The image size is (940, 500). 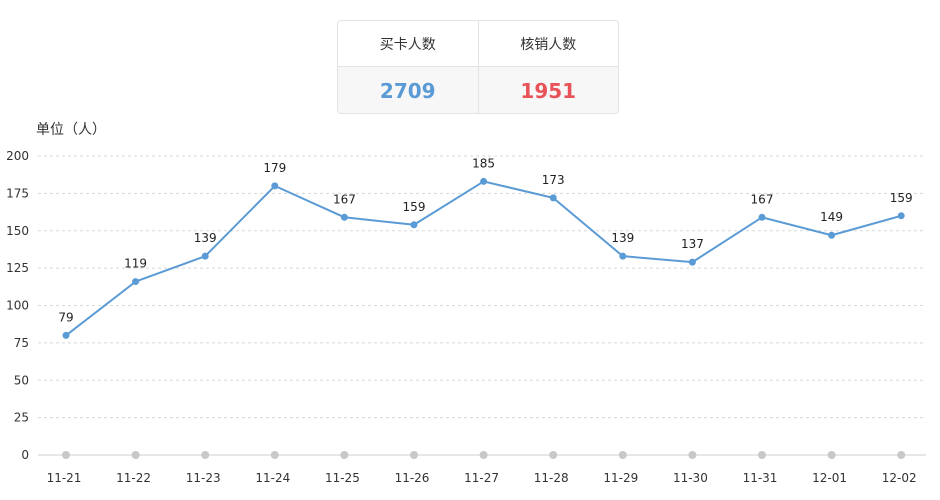 What do you see at coordinates (829, 478) in the screenshot?
I see `x-tick-label: 12-01` at bounding box center [829, 478].